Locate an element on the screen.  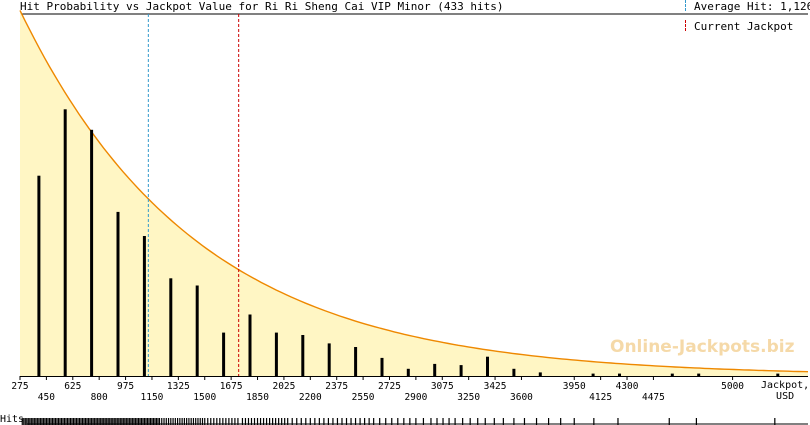
x-tick-label: 2200 is located at coordinates (310, 397).